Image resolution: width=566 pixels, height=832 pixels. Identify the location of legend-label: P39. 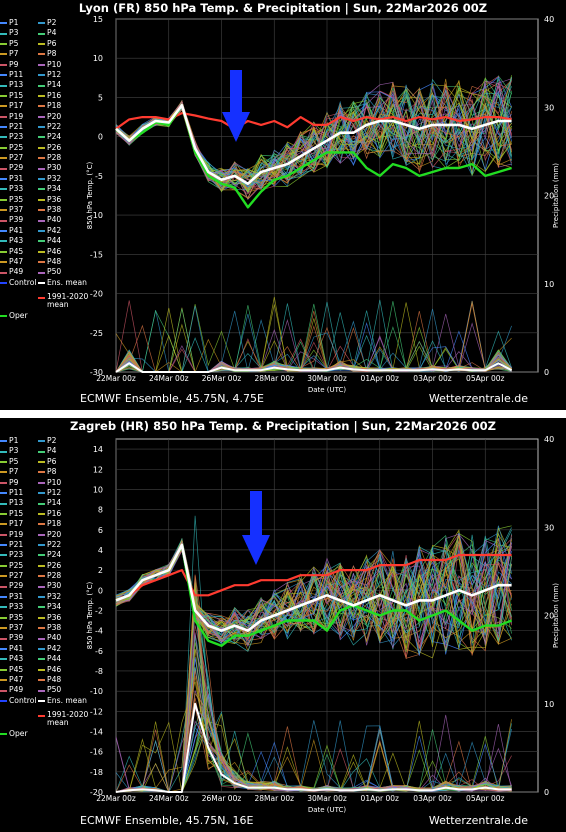
(16, 638).